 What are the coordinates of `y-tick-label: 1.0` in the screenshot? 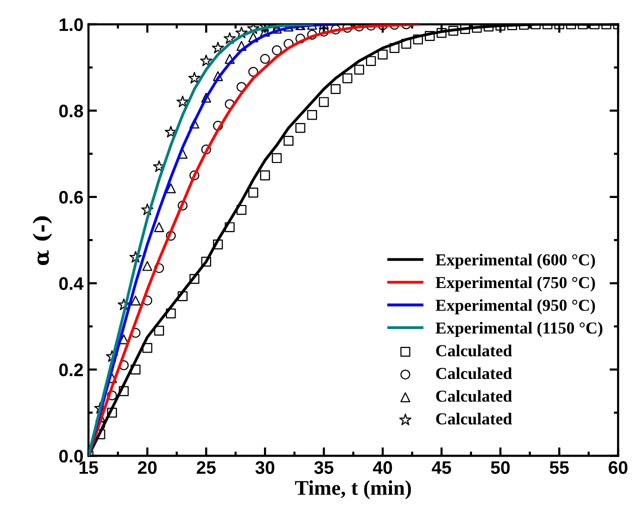 It's located at (71, 25).